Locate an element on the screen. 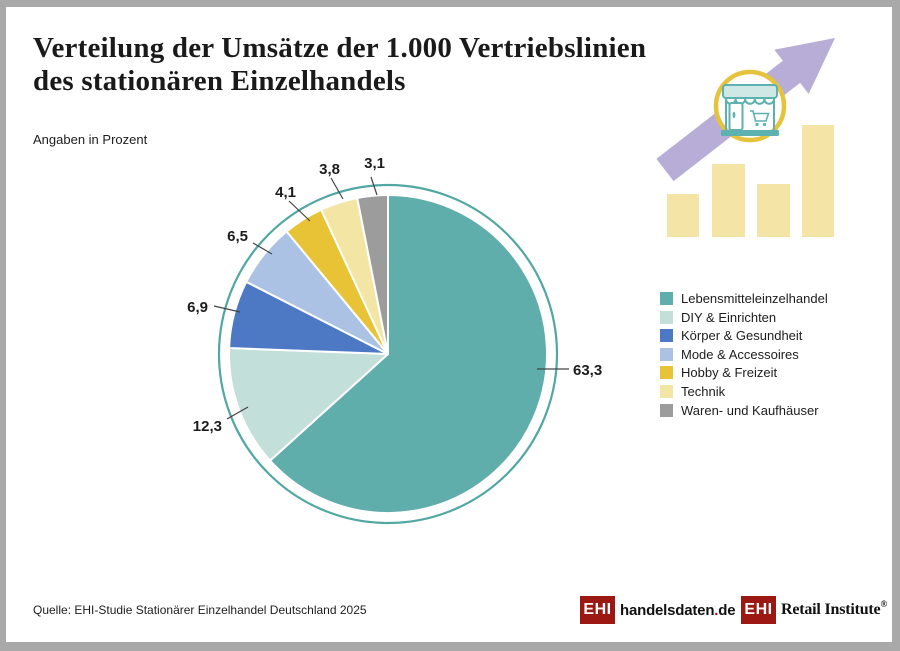 The height and width of the screenshot is (651, 900). legend-item-technik: Technik is located at coordinates (744, 391).